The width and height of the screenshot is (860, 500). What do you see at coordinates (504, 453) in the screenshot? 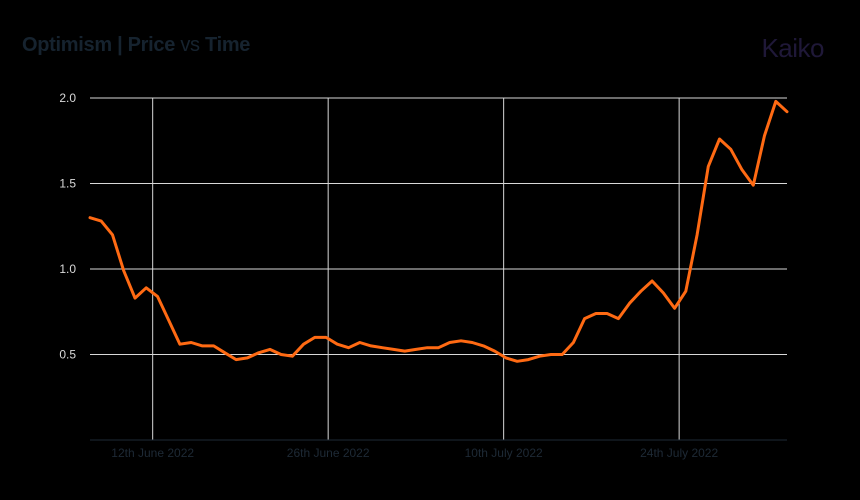
I see `x-tick-label: 10th July 2022` at bounding box center [504, 453].